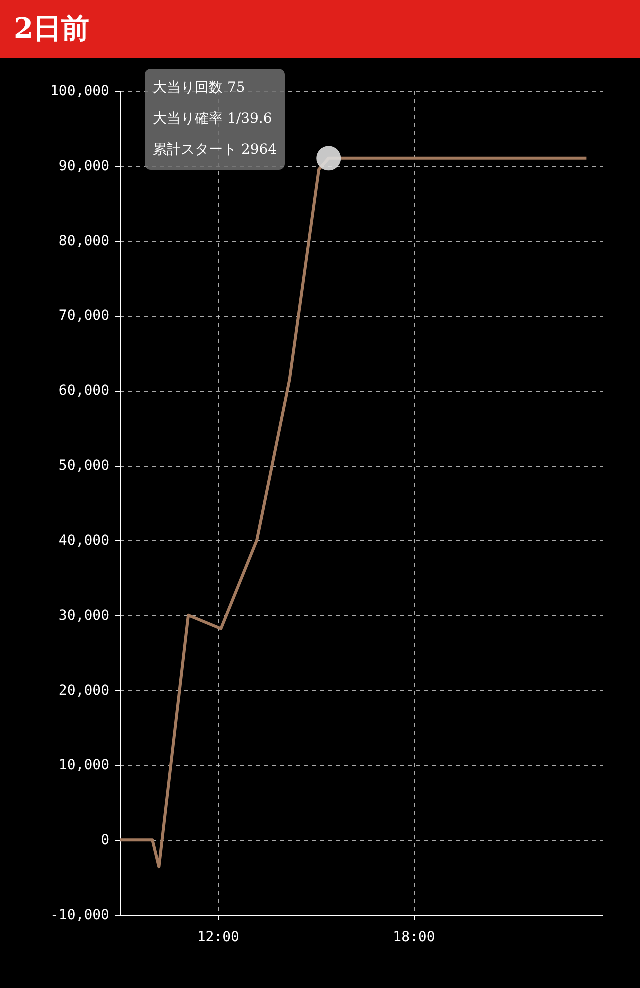  Describe the element at coordinates (84, 616) in the screenshot. I see `y-tick-label: 30,000` at that location.